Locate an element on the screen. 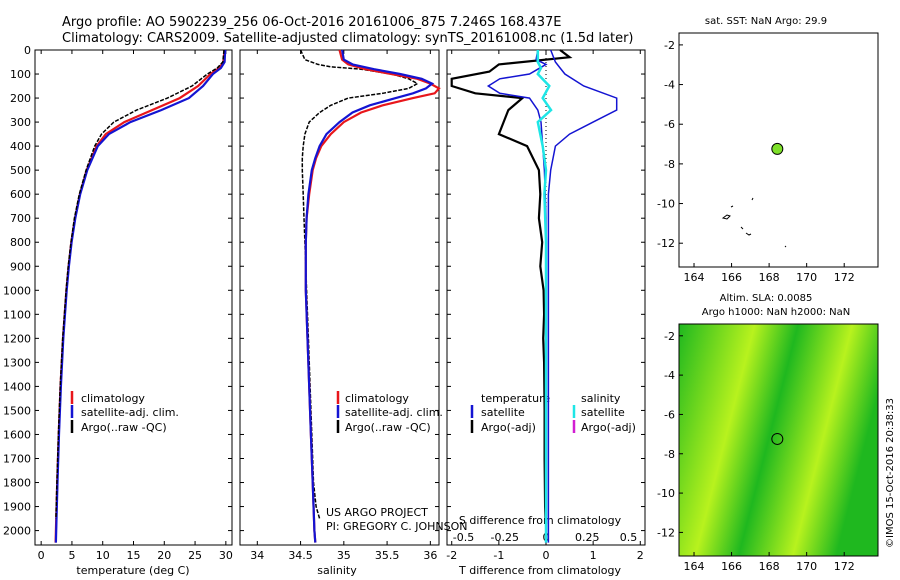 The image size is (900, 580). temperature-xlabel: temperature (deg C) is located at coordinates (132, 570).